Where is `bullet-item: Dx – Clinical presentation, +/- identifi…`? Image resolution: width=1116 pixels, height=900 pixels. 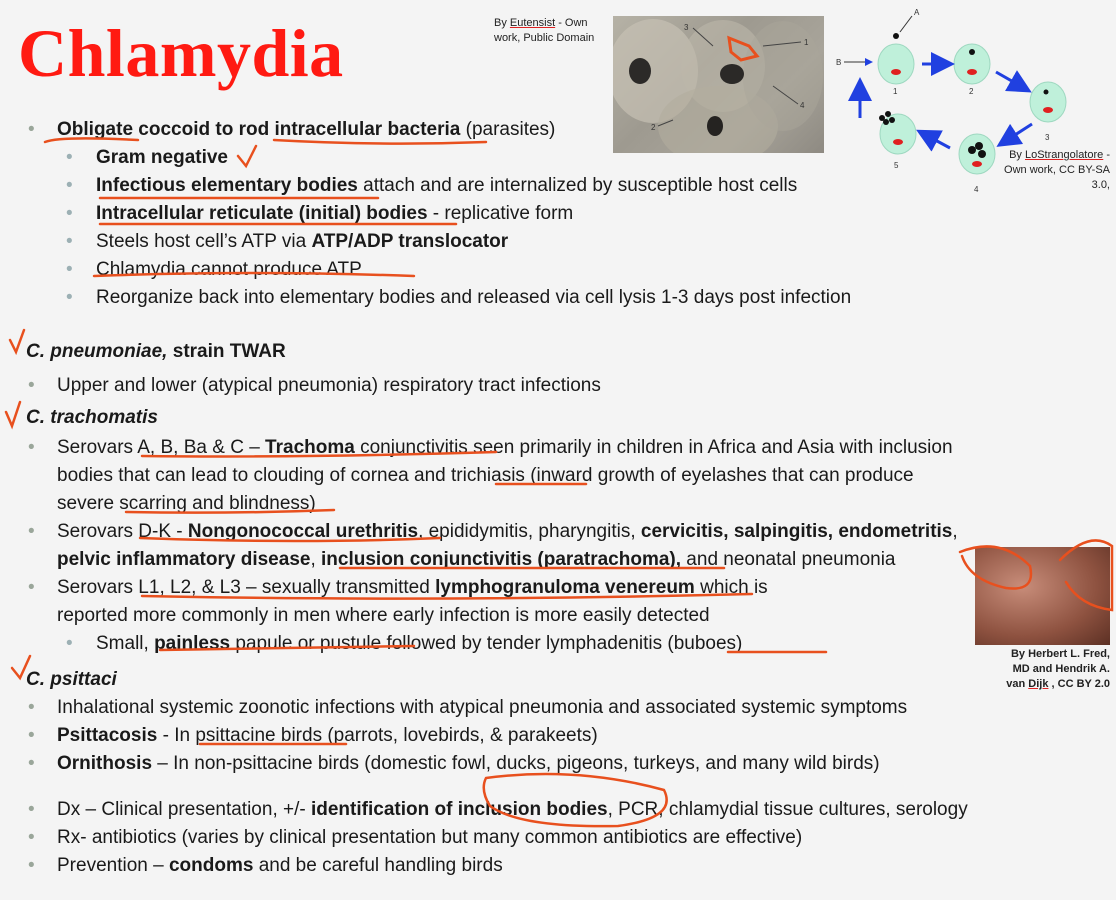
bullet-item: Dx – Clinical presentation, +/- identifi… is located at coordinates (484, 810).